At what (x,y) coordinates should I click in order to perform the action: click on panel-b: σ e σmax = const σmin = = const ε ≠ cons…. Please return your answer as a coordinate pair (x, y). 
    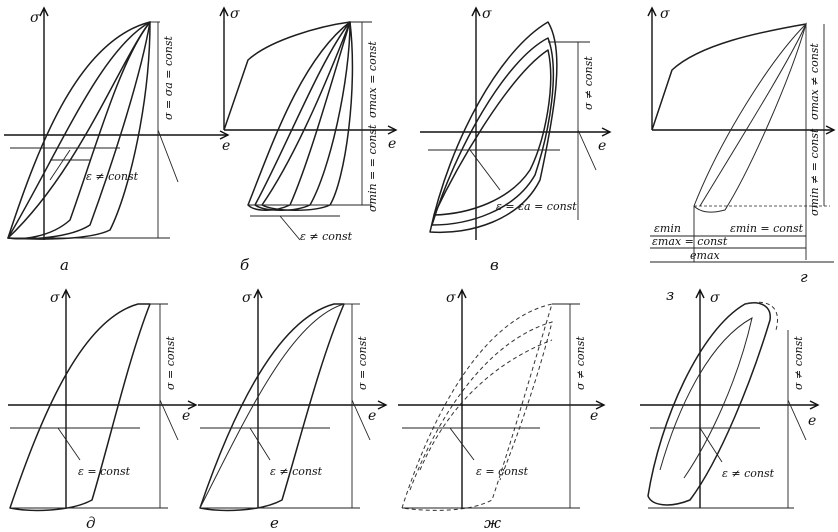
    Looking at the image, I should click on (308, 140).